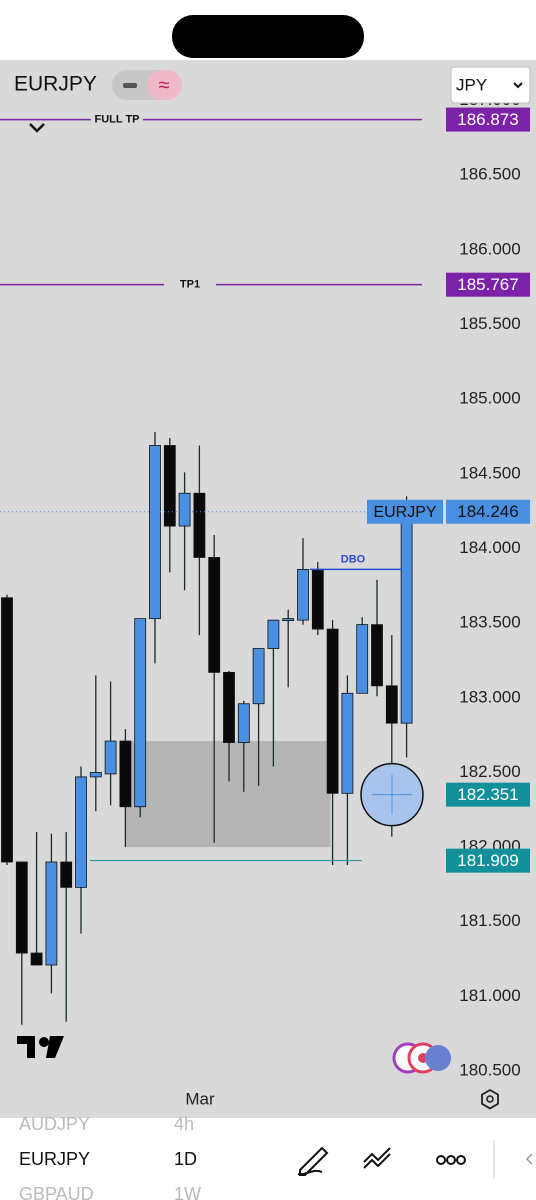 The image size is (536, 1200). I want to click on y-tick-label: 185.000, so click(489, 398).